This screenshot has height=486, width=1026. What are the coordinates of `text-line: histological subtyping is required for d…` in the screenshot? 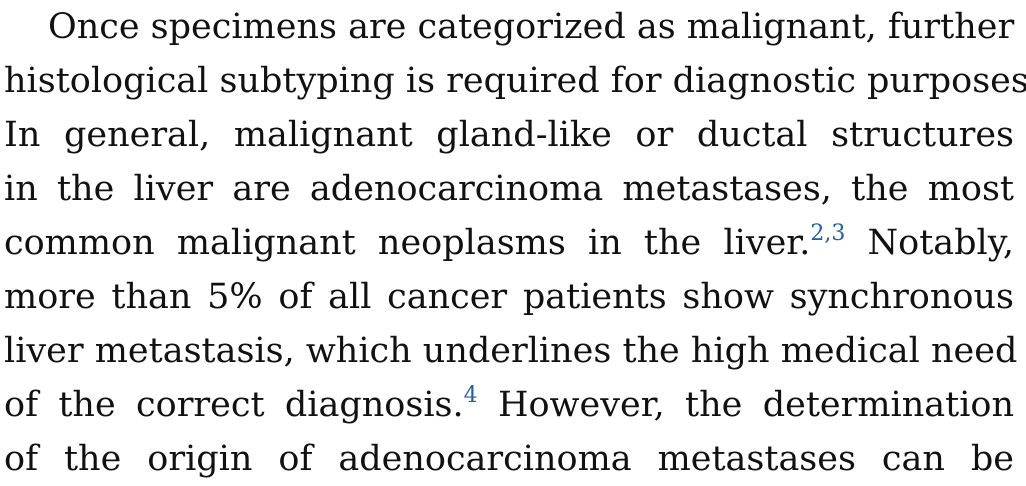 It's located at (515, 81).